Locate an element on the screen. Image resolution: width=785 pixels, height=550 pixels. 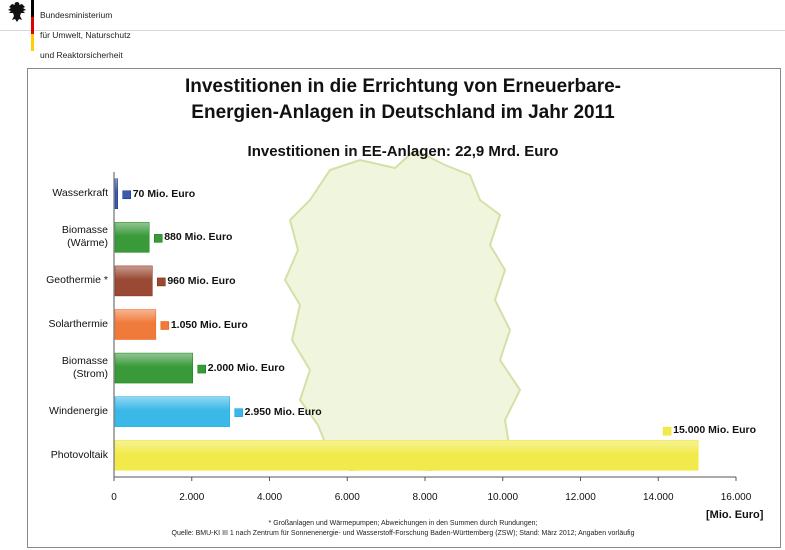
category-label: Photovoltaik is located at coordinates (79, 454).